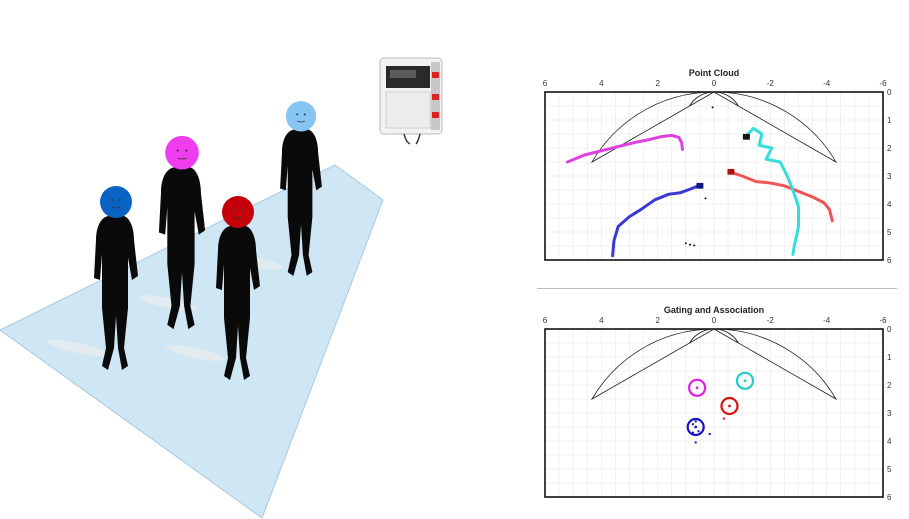 This screenshot has height=519, width=909. I want to click on person-blue, so click(116, 278).